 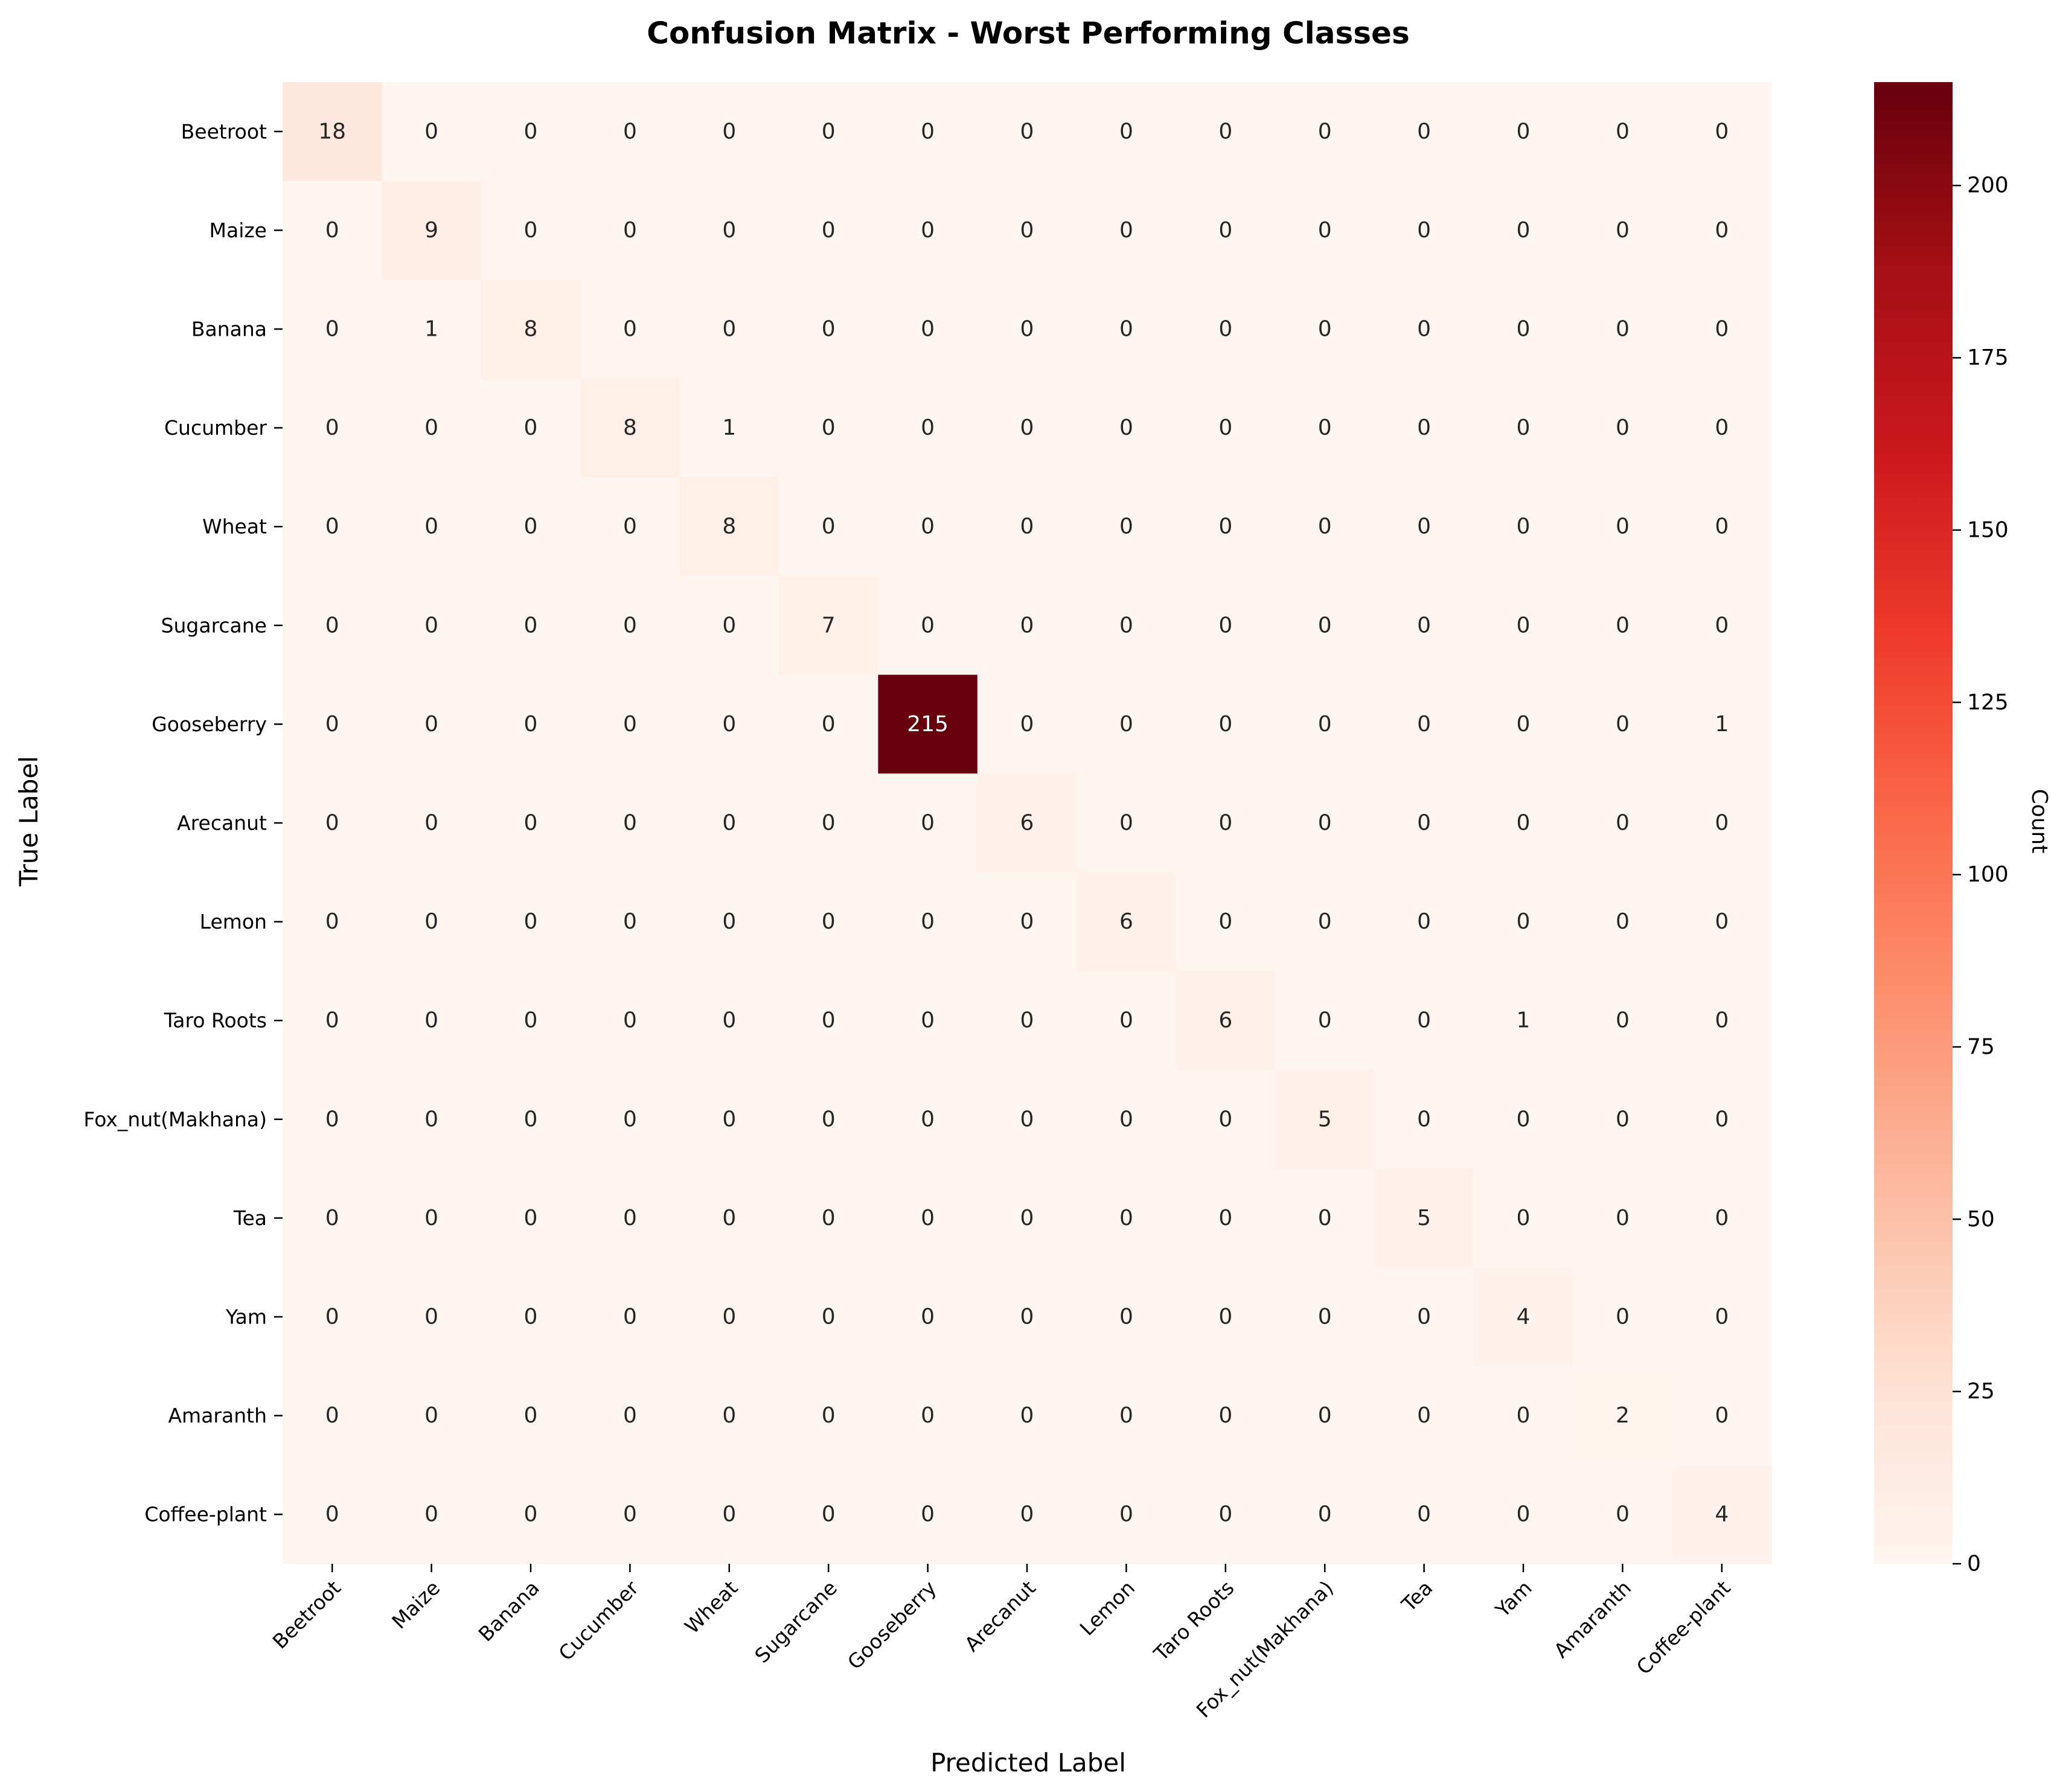 What do you see at coordinates (1941, 829) in the screenshot?
I see `colorbar: 0 25 50 75 100 125 150 175 200` at bounding box center [1941, 829].